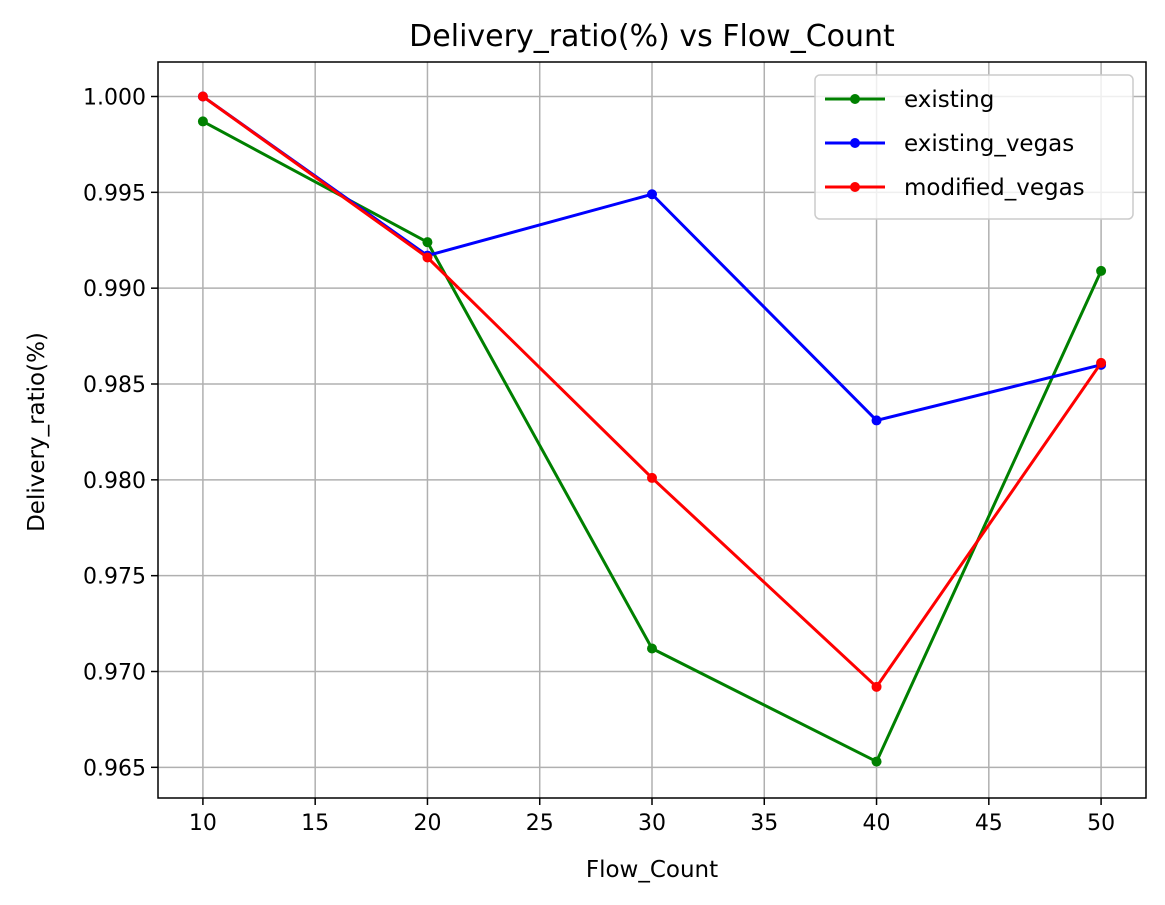 The image size is (1165, 905). What do you see at coordinates (989, 823) in the screenshot?
I see `x-tick-label: 45` at bounding box center [989, 823].